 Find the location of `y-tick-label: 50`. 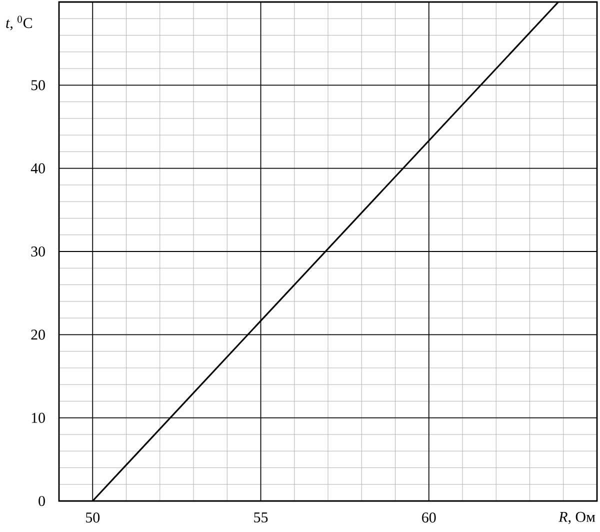

y-tick-label: 50 is located at coordinates (38, 85).